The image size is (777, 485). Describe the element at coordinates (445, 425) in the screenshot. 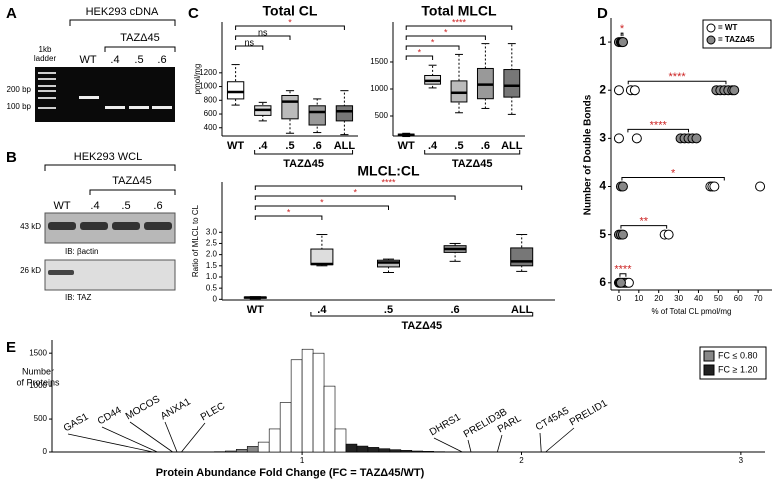

I see `annotation-label: DHRS1` at that location.